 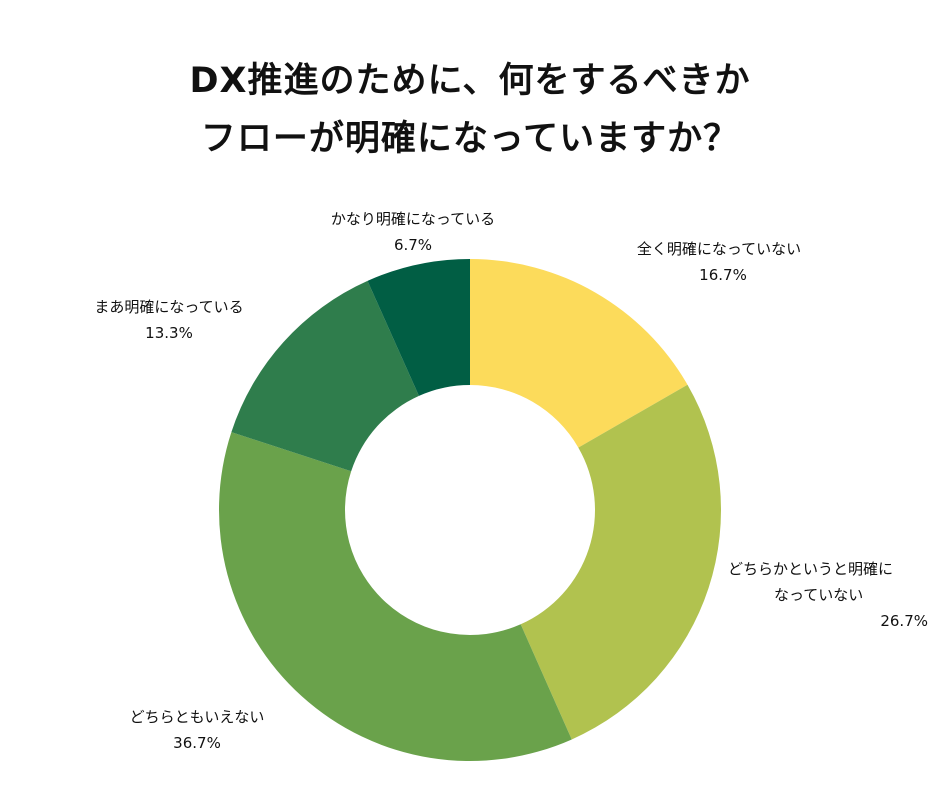 What do you see at coordinates (325, 376) in the screenshot?
I see `slice-mostly-clear` at bounding box center [325, 376].